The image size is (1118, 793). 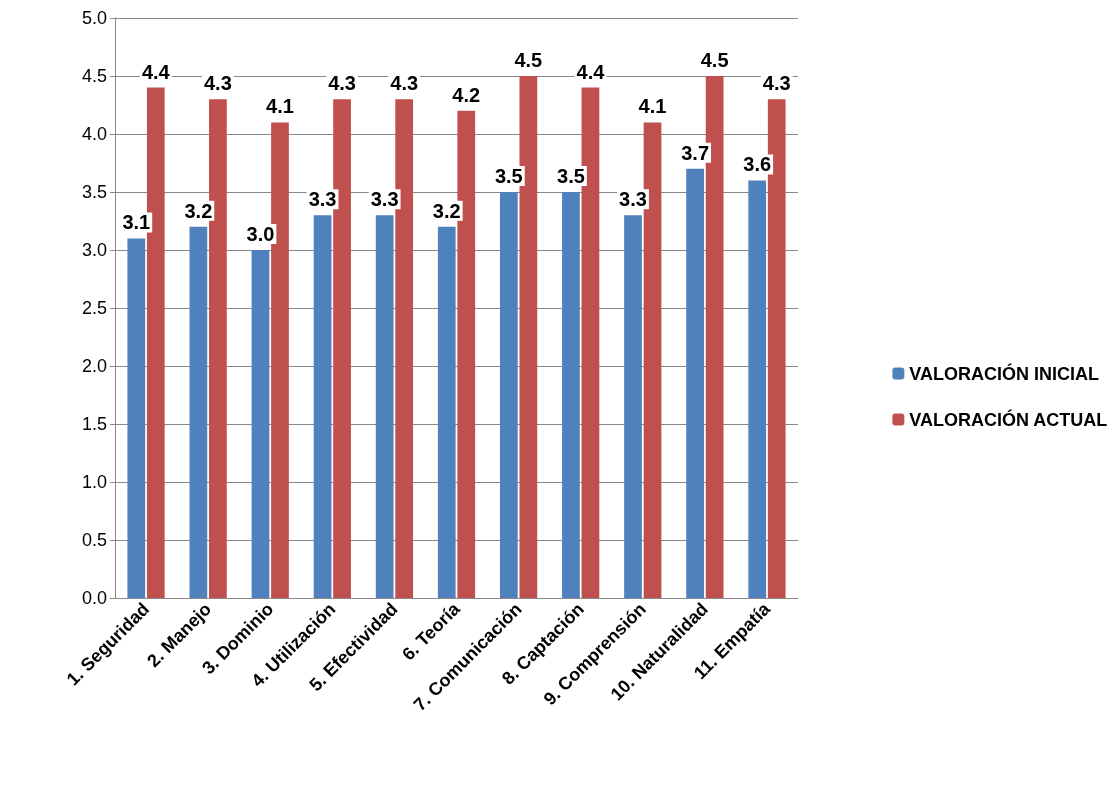 I want to click on legend-label: VALORACIÓN INICIAL, so click(x=1004, y=373).